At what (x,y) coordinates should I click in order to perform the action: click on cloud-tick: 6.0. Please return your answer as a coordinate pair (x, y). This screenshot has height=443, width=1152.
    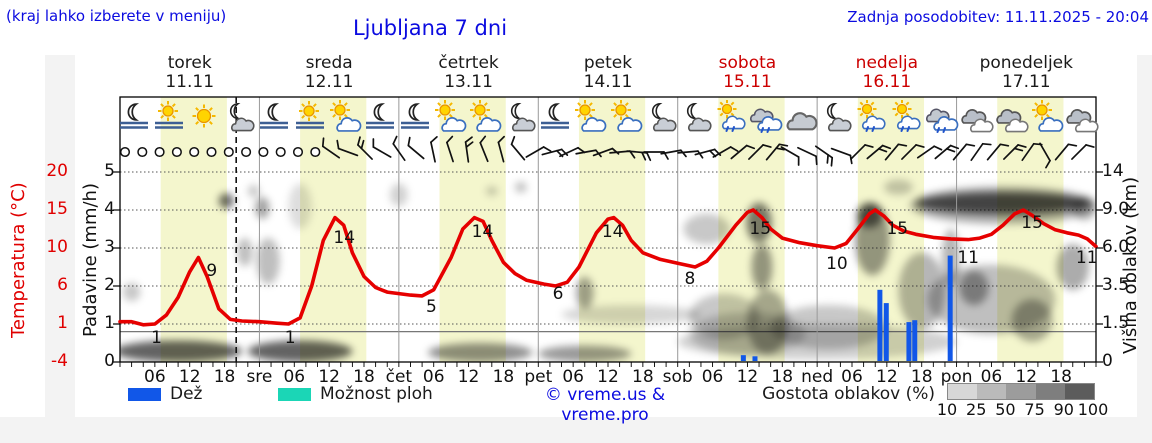
    Looking at the image, I should click on (1116, 247).